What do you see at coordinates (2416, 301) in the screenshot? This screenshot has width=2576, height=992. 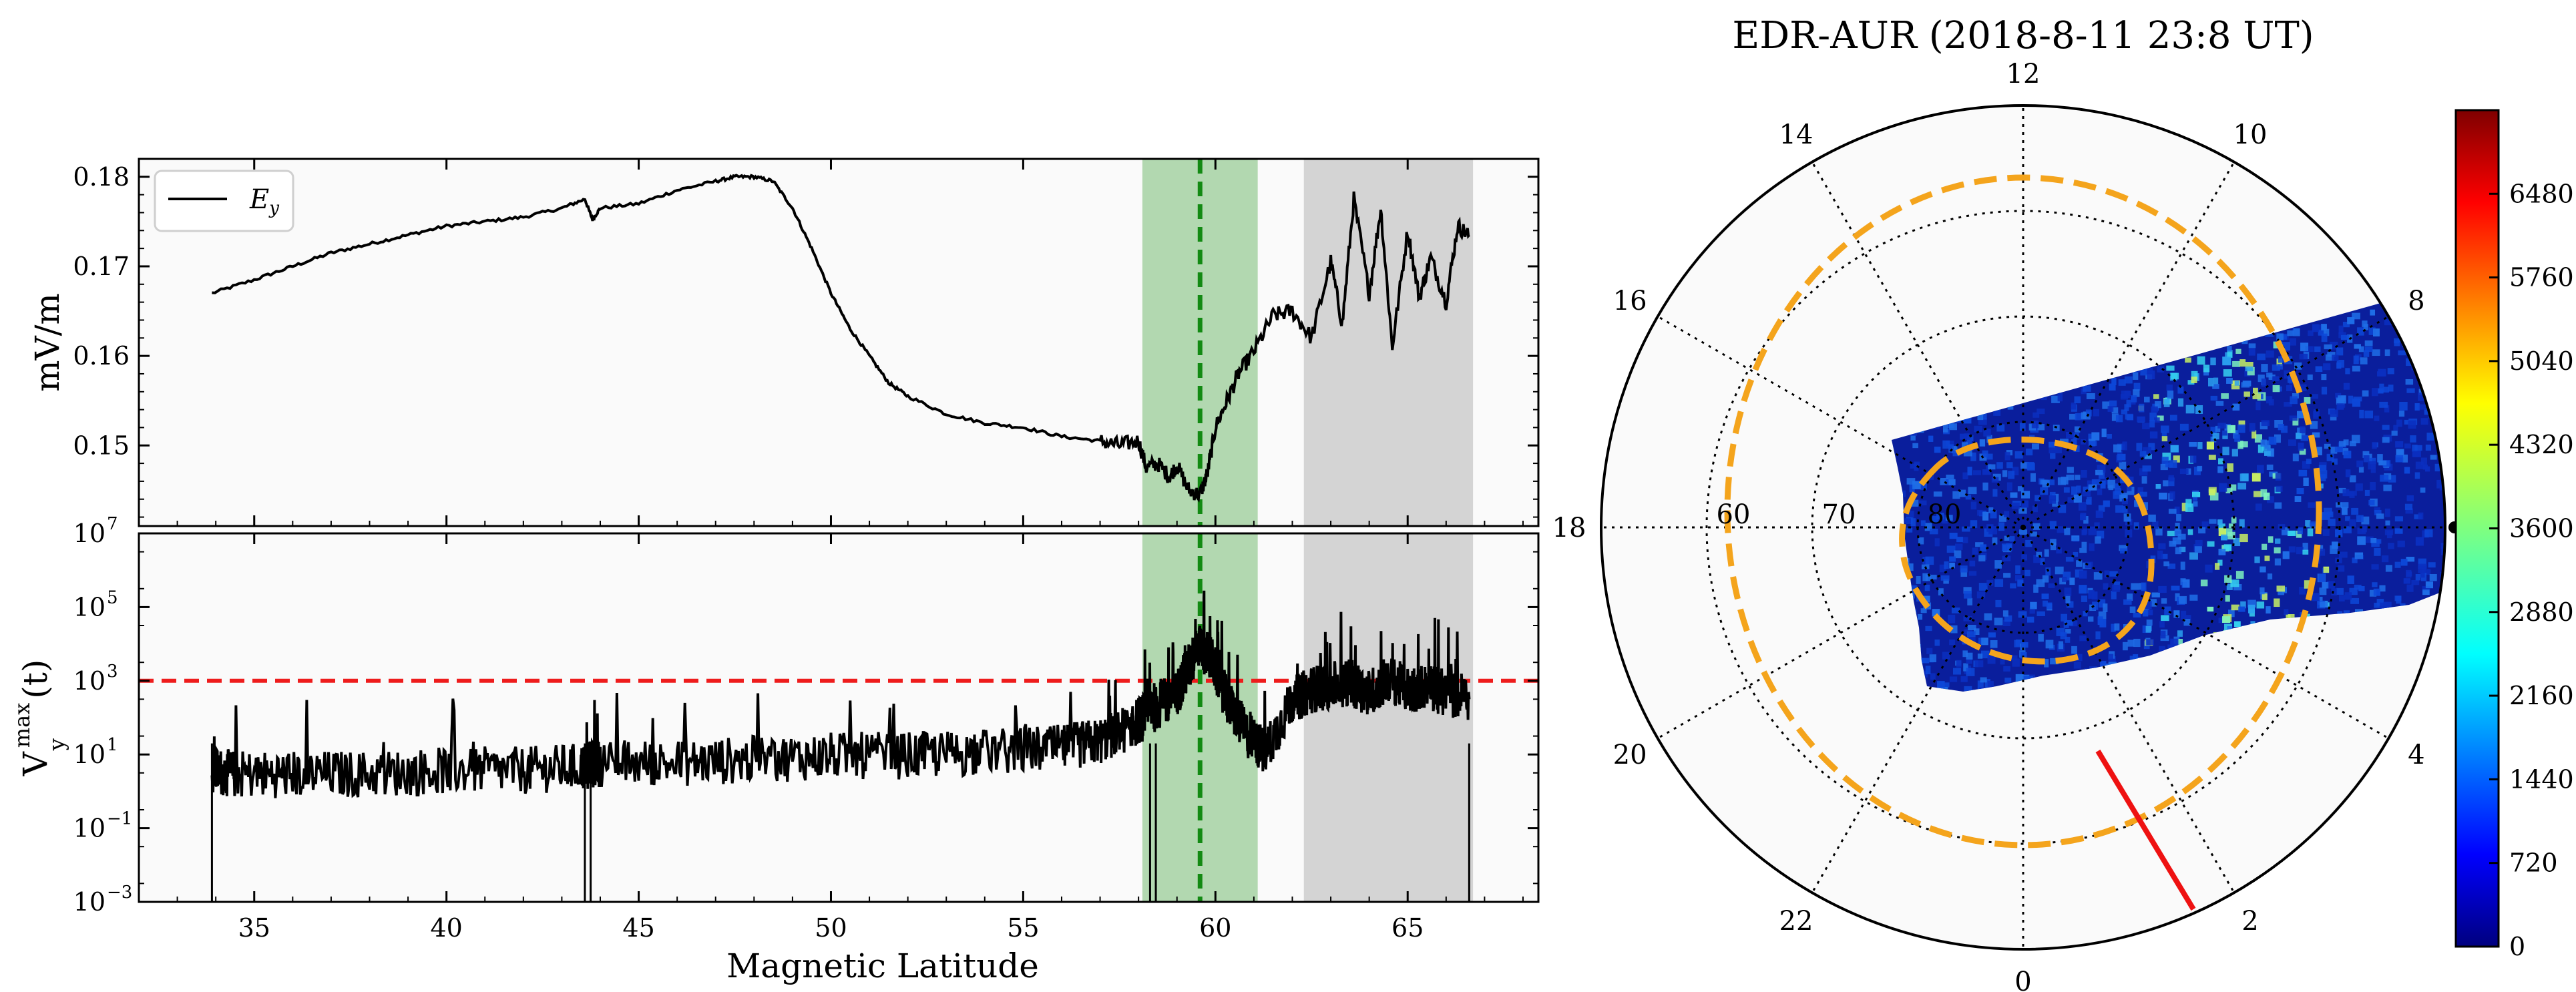 I see `mlt-label-8: 8` at bounding box center [2416, 301].